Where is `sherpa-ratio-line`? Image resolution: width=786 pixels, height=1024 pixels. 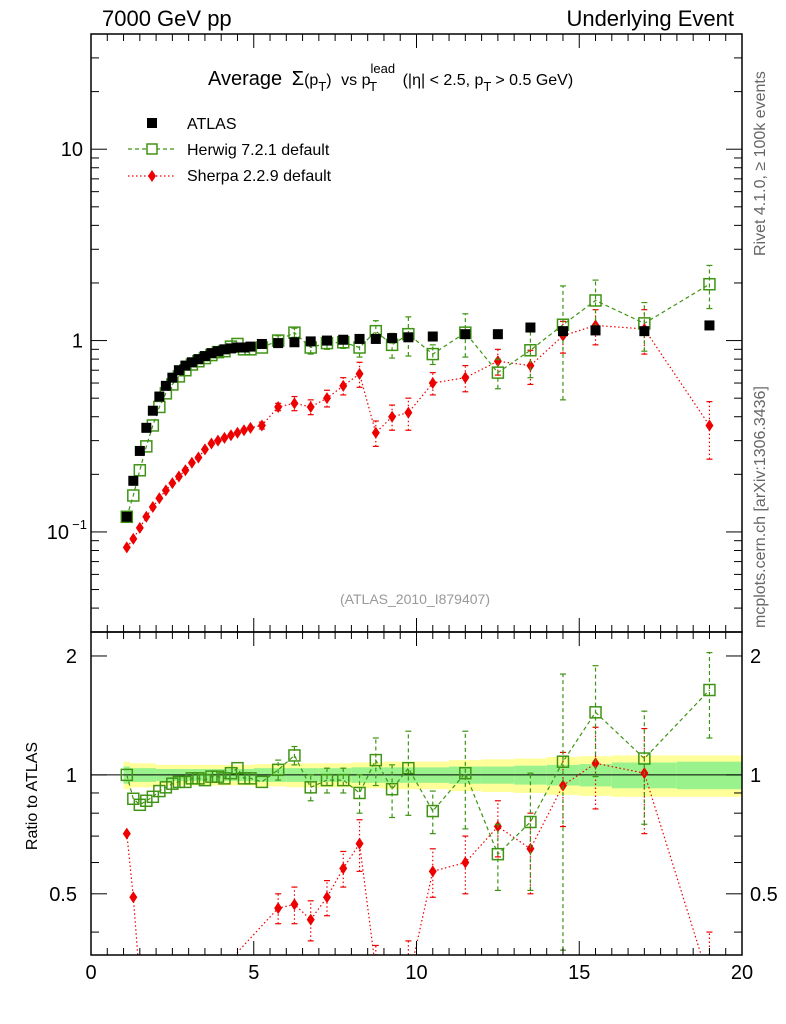
sherpa-ratio-line is located at coordinates (414, 858).